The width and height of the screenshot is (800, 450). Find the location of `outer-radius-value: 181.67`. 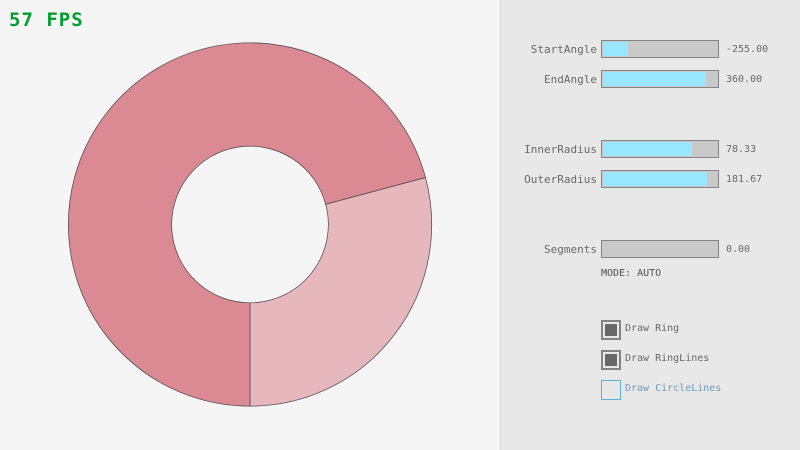

outer-radius-value: 181.67 is located at coordinates (744, 179).